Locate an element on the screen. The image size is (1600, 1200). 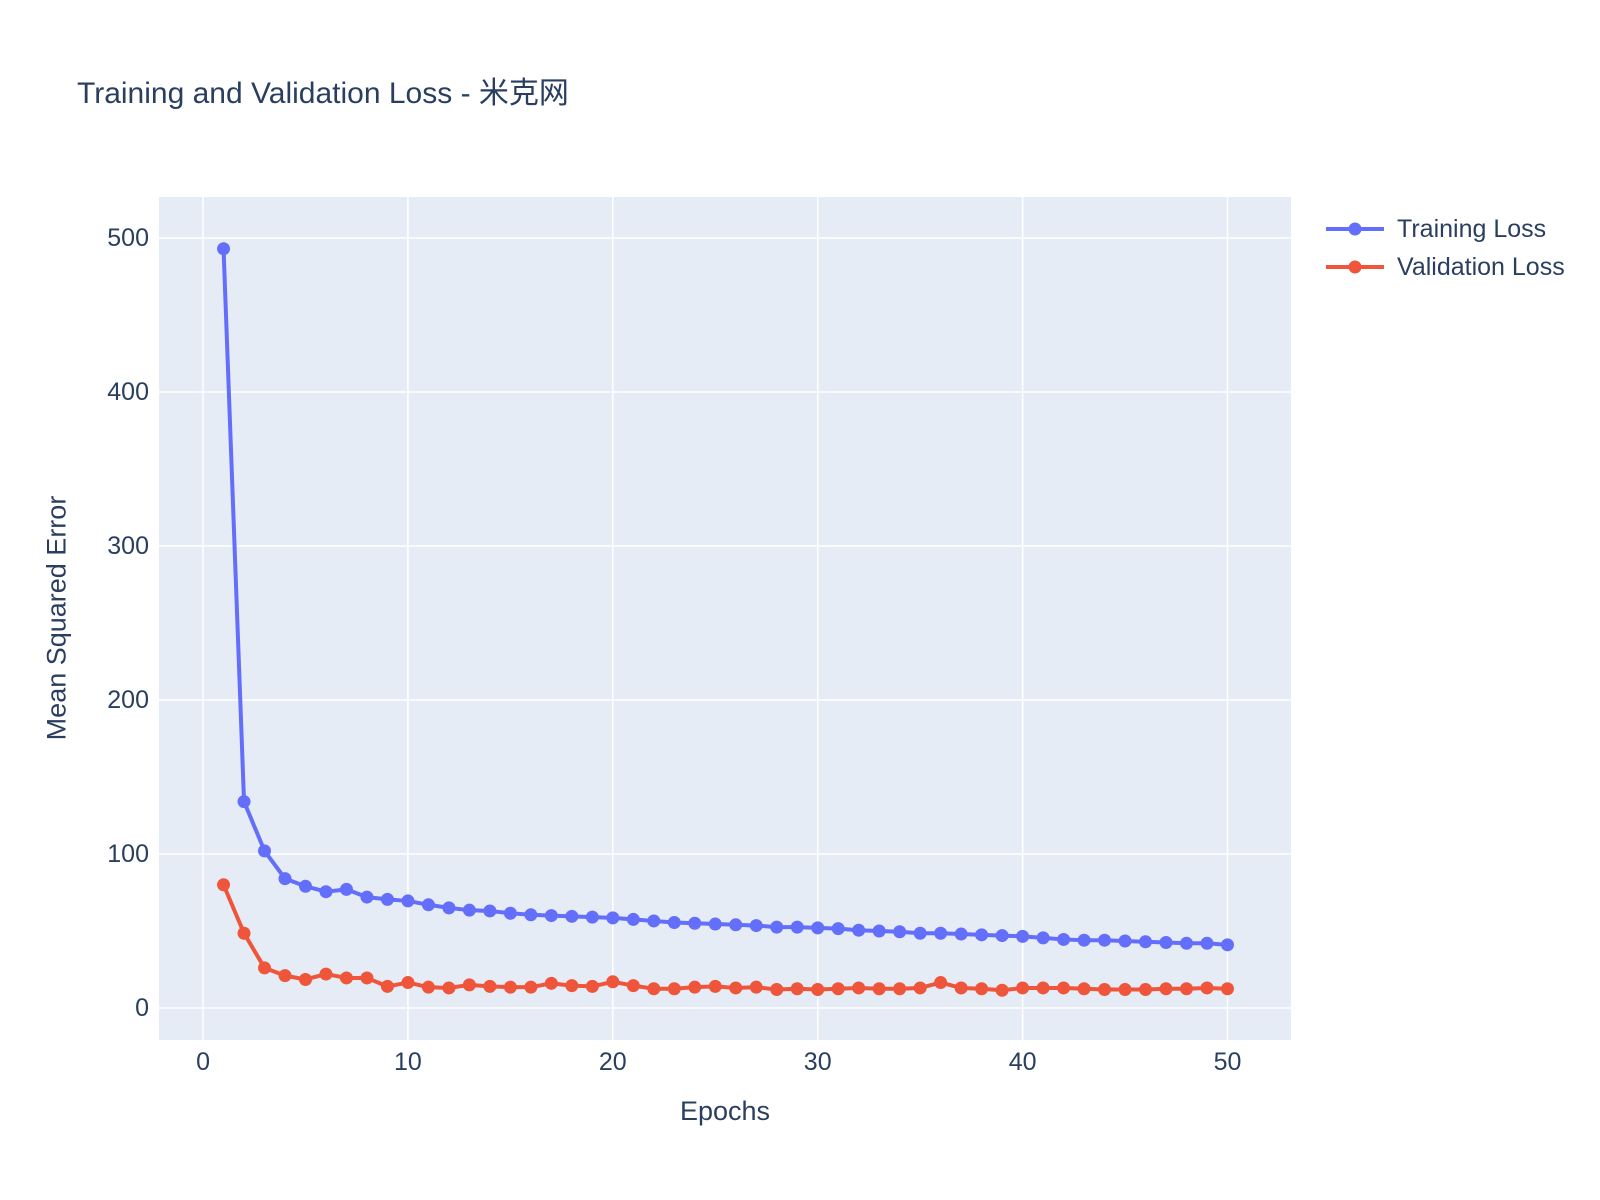
x-tick-label: 30 is located at coordinates (818, 1062).